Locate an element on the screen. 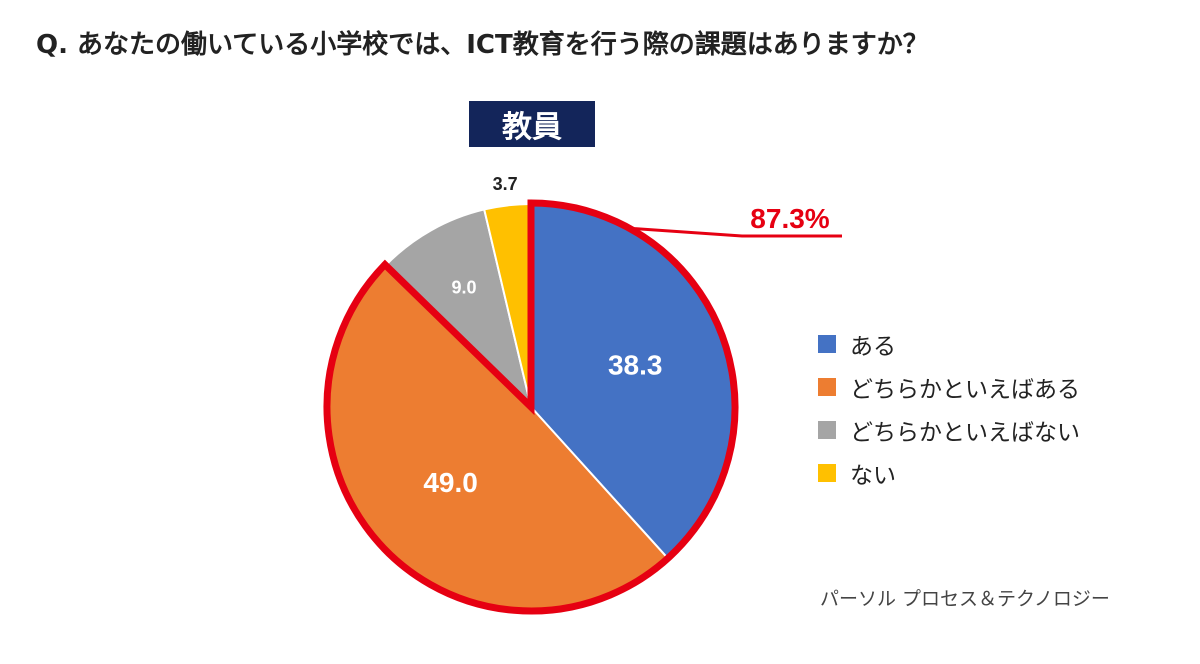  respondent-badge: 教員 is located at coordinates (532, 124).